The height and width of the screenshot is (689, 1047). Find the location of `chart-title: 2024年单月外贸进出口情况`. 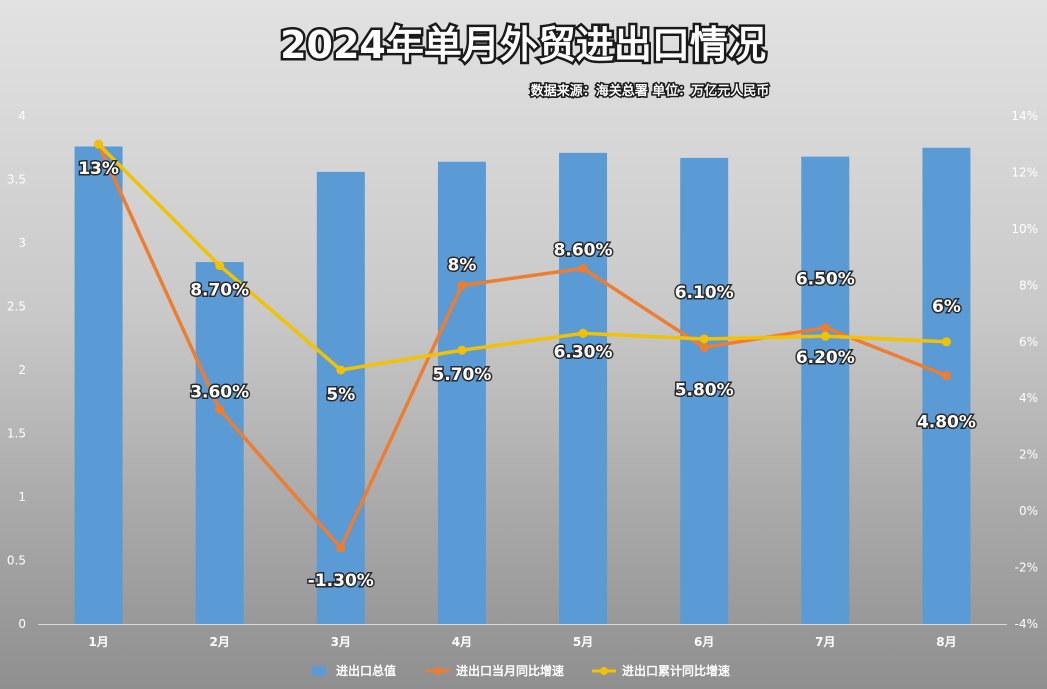

chart-title: 2024年单月外贸进出口情况 is located at coordinates (523, 45).